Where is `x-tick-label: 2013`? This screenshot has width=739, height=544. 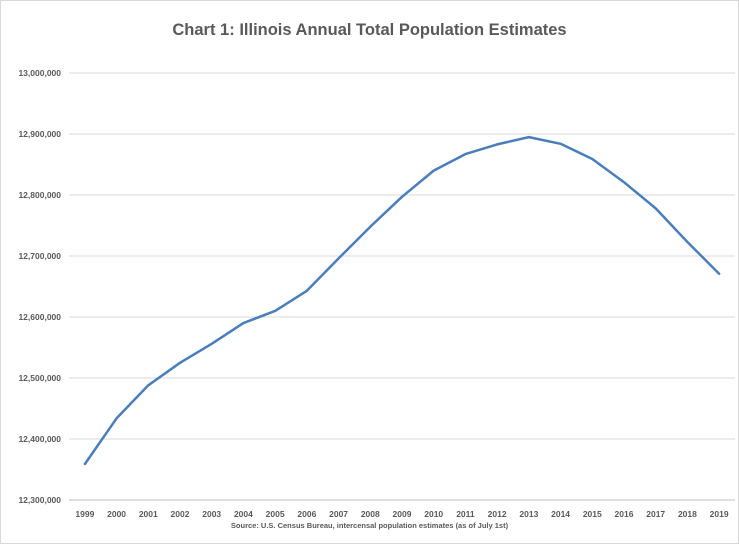 x-tick-label: 2013 is located at coordinates (528, 514).